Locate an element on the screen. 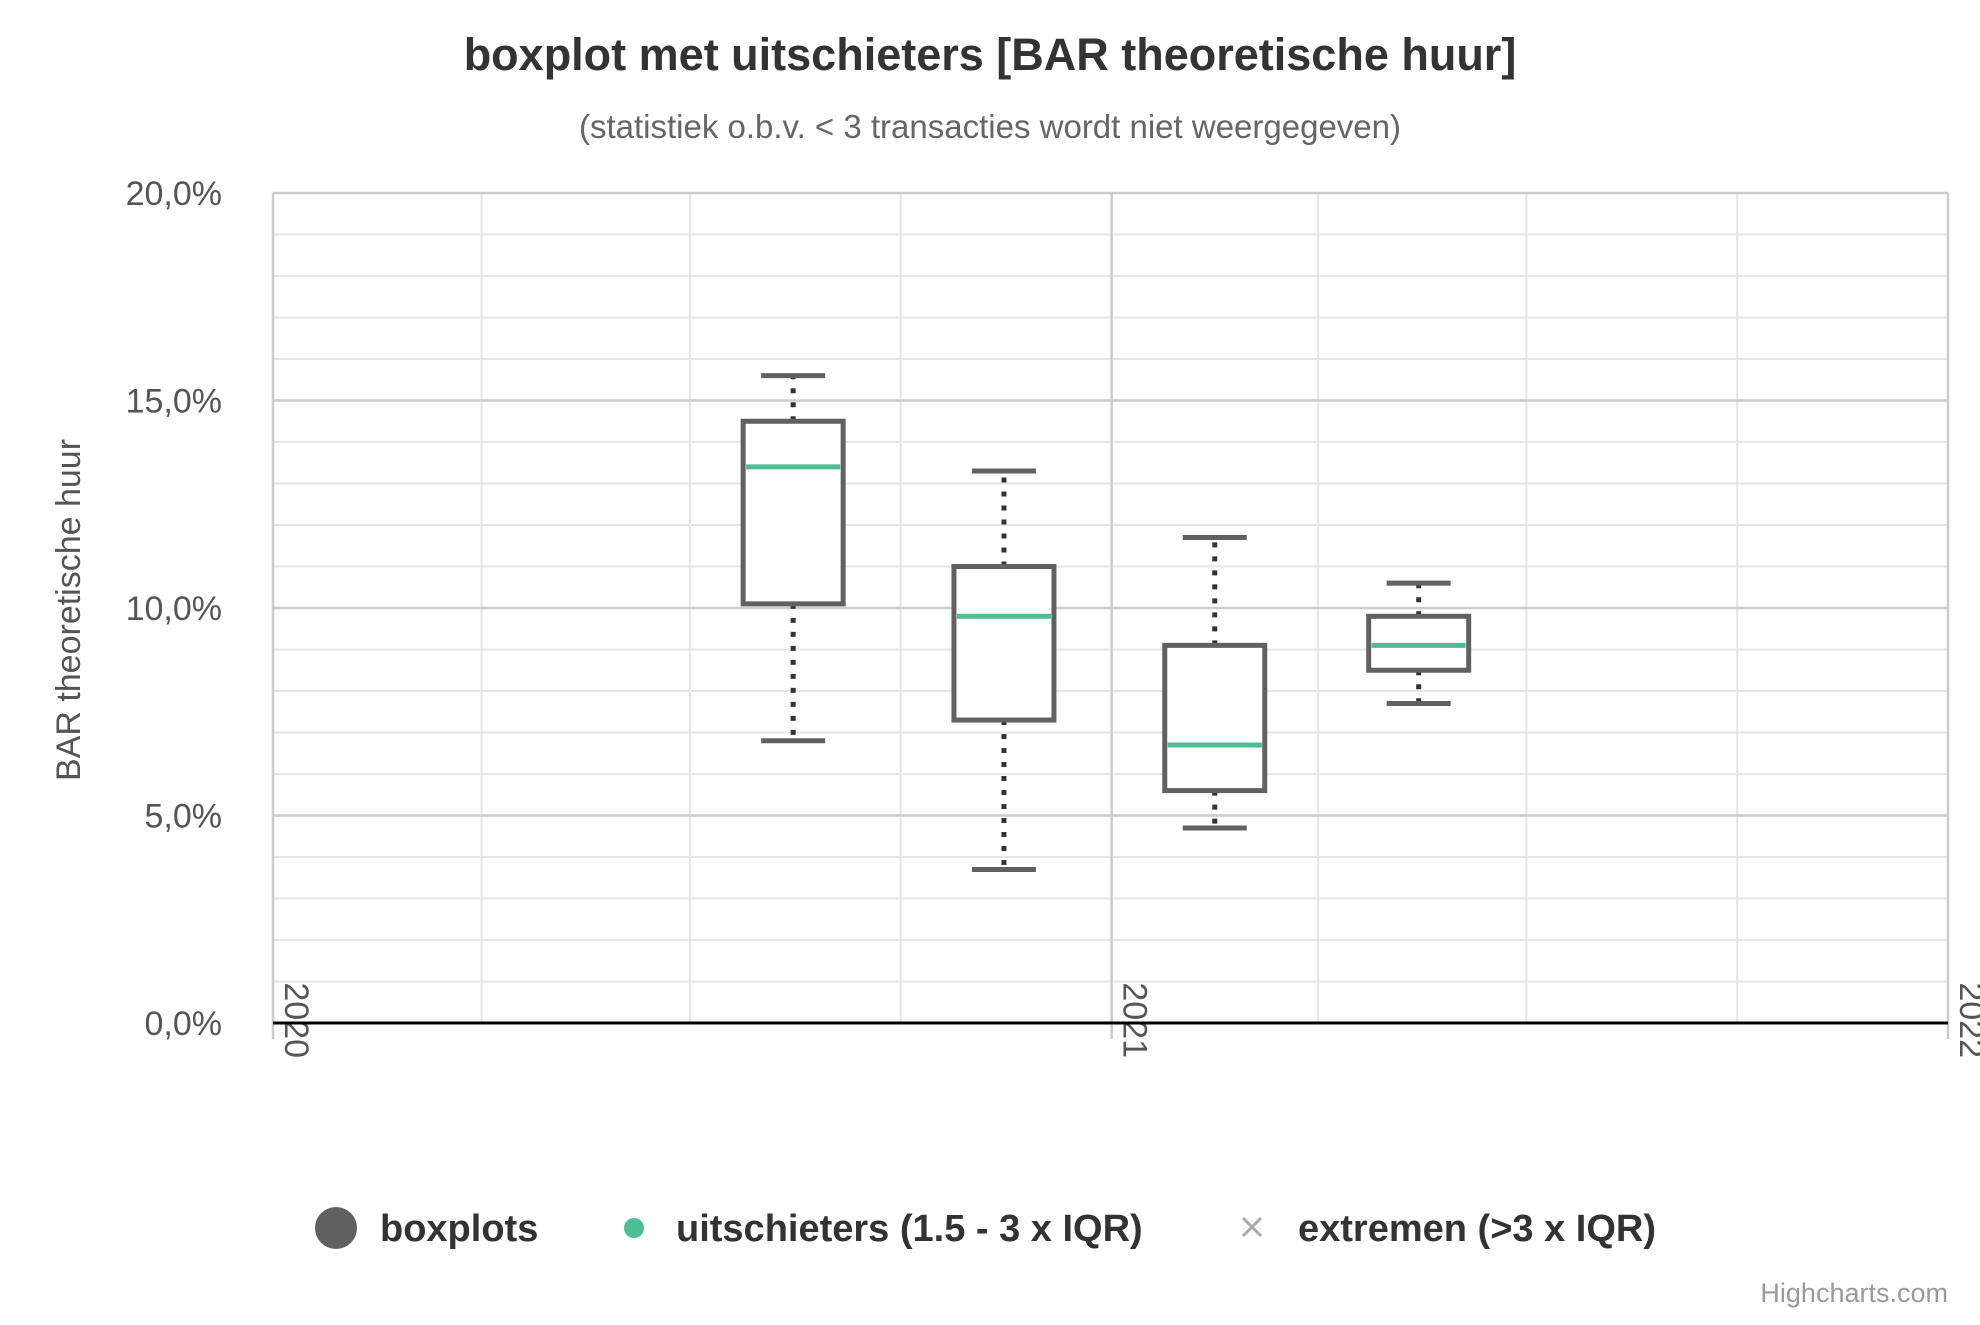 Image resolution: width=1980 pixels, height=1325 pixels. legend-label-uitschieters: uitschieters (1.5 - 3 x IQR) is located at coordinates (909, 1229).